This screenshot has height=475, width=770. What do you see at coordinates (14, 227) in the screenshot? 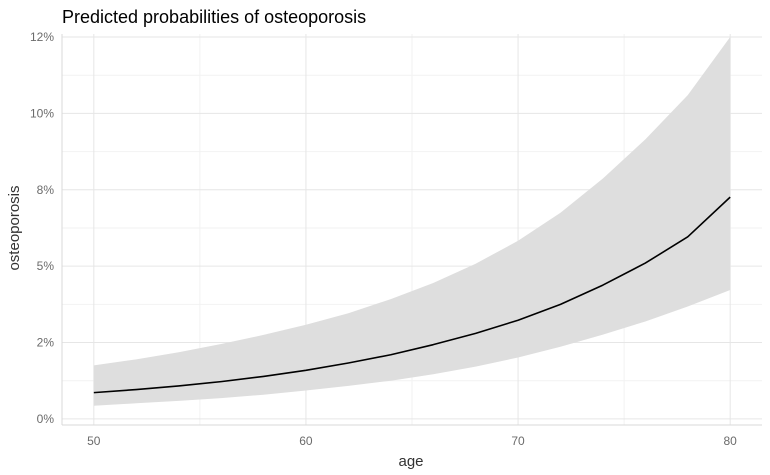
I see `y-axis-title: osteoporosis` at bounding box center [14, 227].